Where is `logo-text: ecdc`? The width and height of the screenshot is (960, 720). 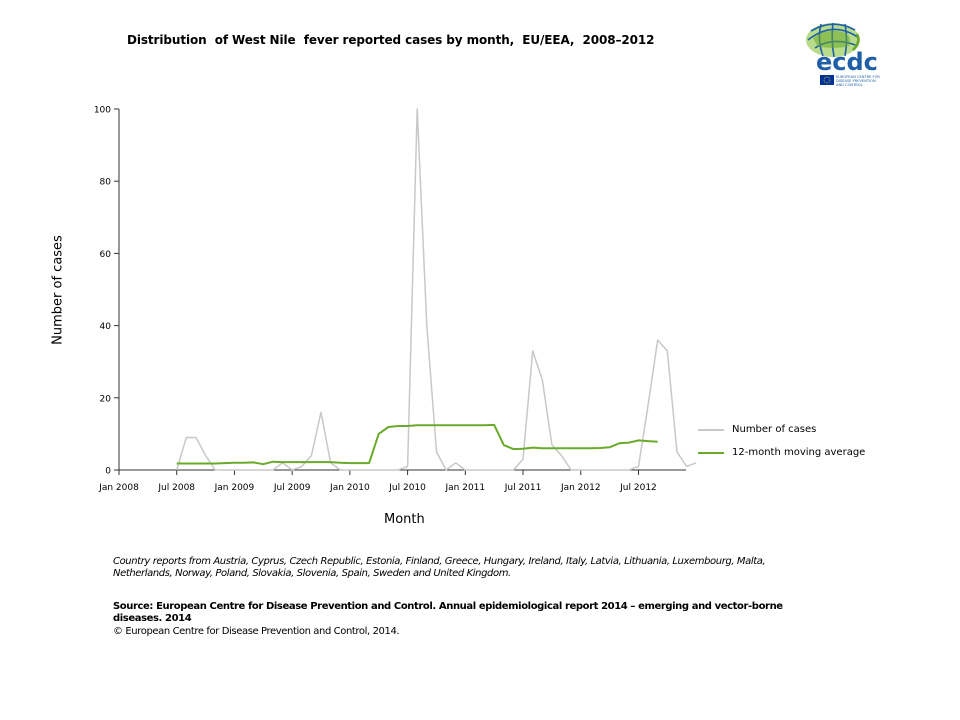 logo-text: ecdc is located at coordinates (847, 62).